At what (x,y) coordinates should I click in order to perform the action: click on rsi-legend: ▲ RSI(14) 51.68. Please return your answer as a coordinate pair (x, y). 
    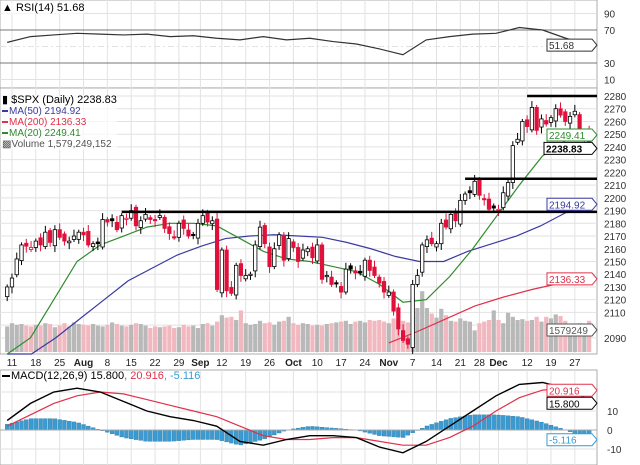
    Looking at the image, I should click on (43, 8).